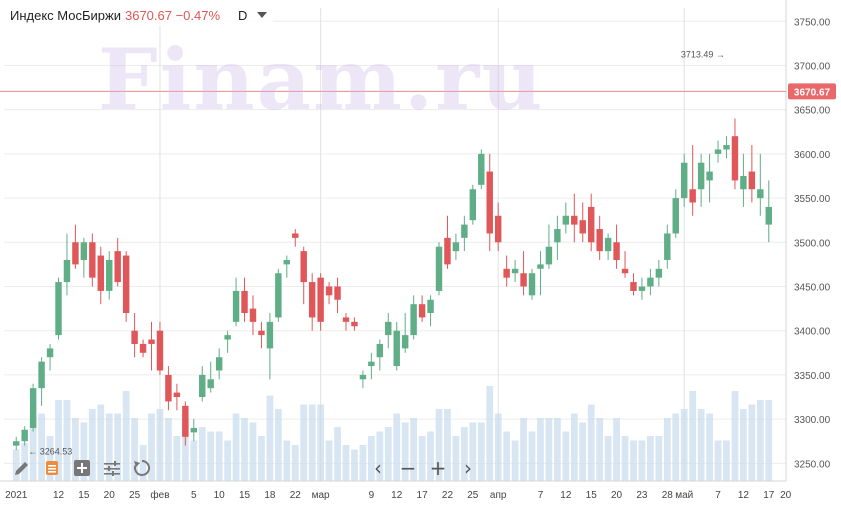  Describe the element at coordinates (172, 15) in the screenshot. I see `price-change: 3670.67 −0.47%` at that location.